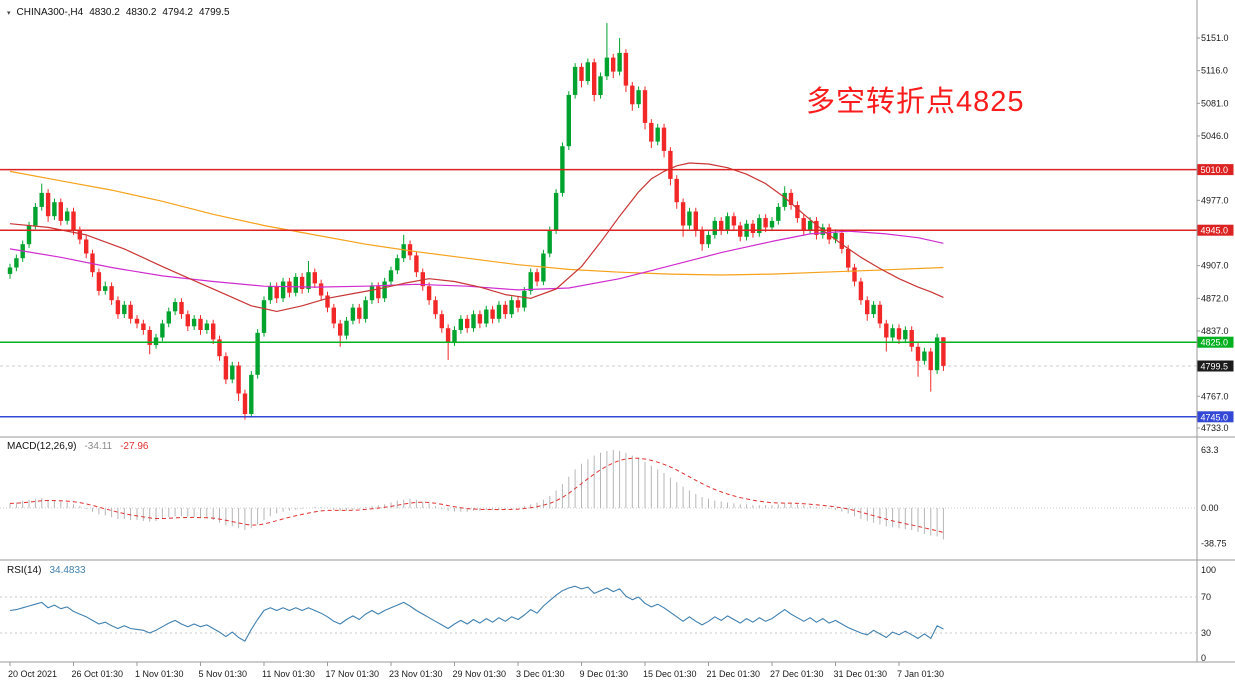  Describe the element at coordinates (24, 570) in the screenshot. I see `rsi-name: RSI(14)` at that location.